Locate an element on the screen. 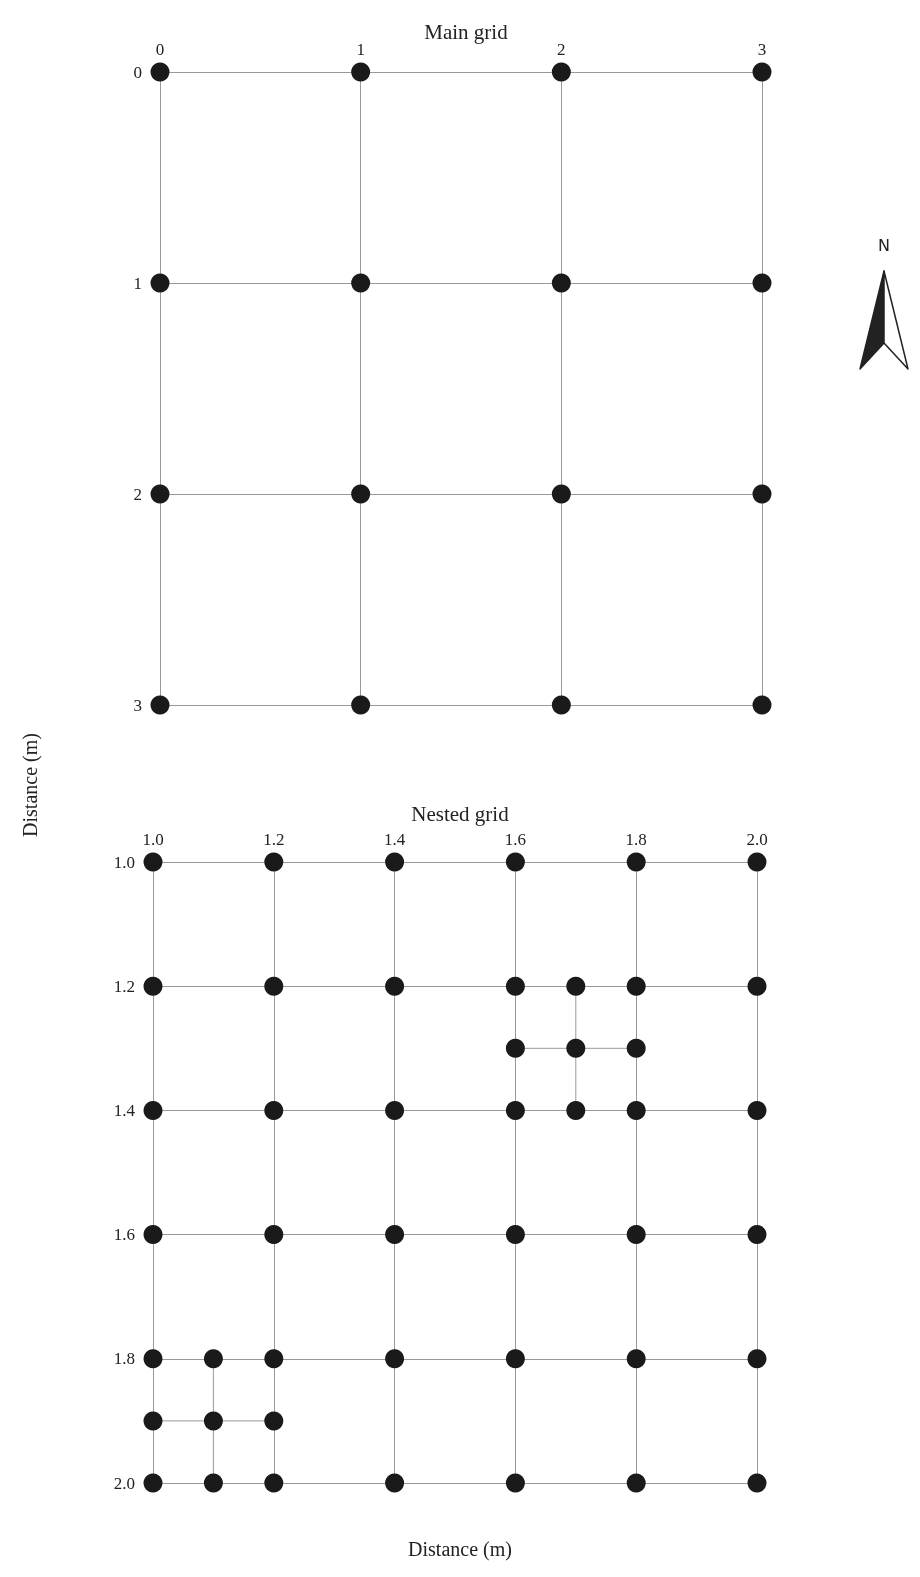  x-tick-label: 3 is located at coordinates (762, 49).